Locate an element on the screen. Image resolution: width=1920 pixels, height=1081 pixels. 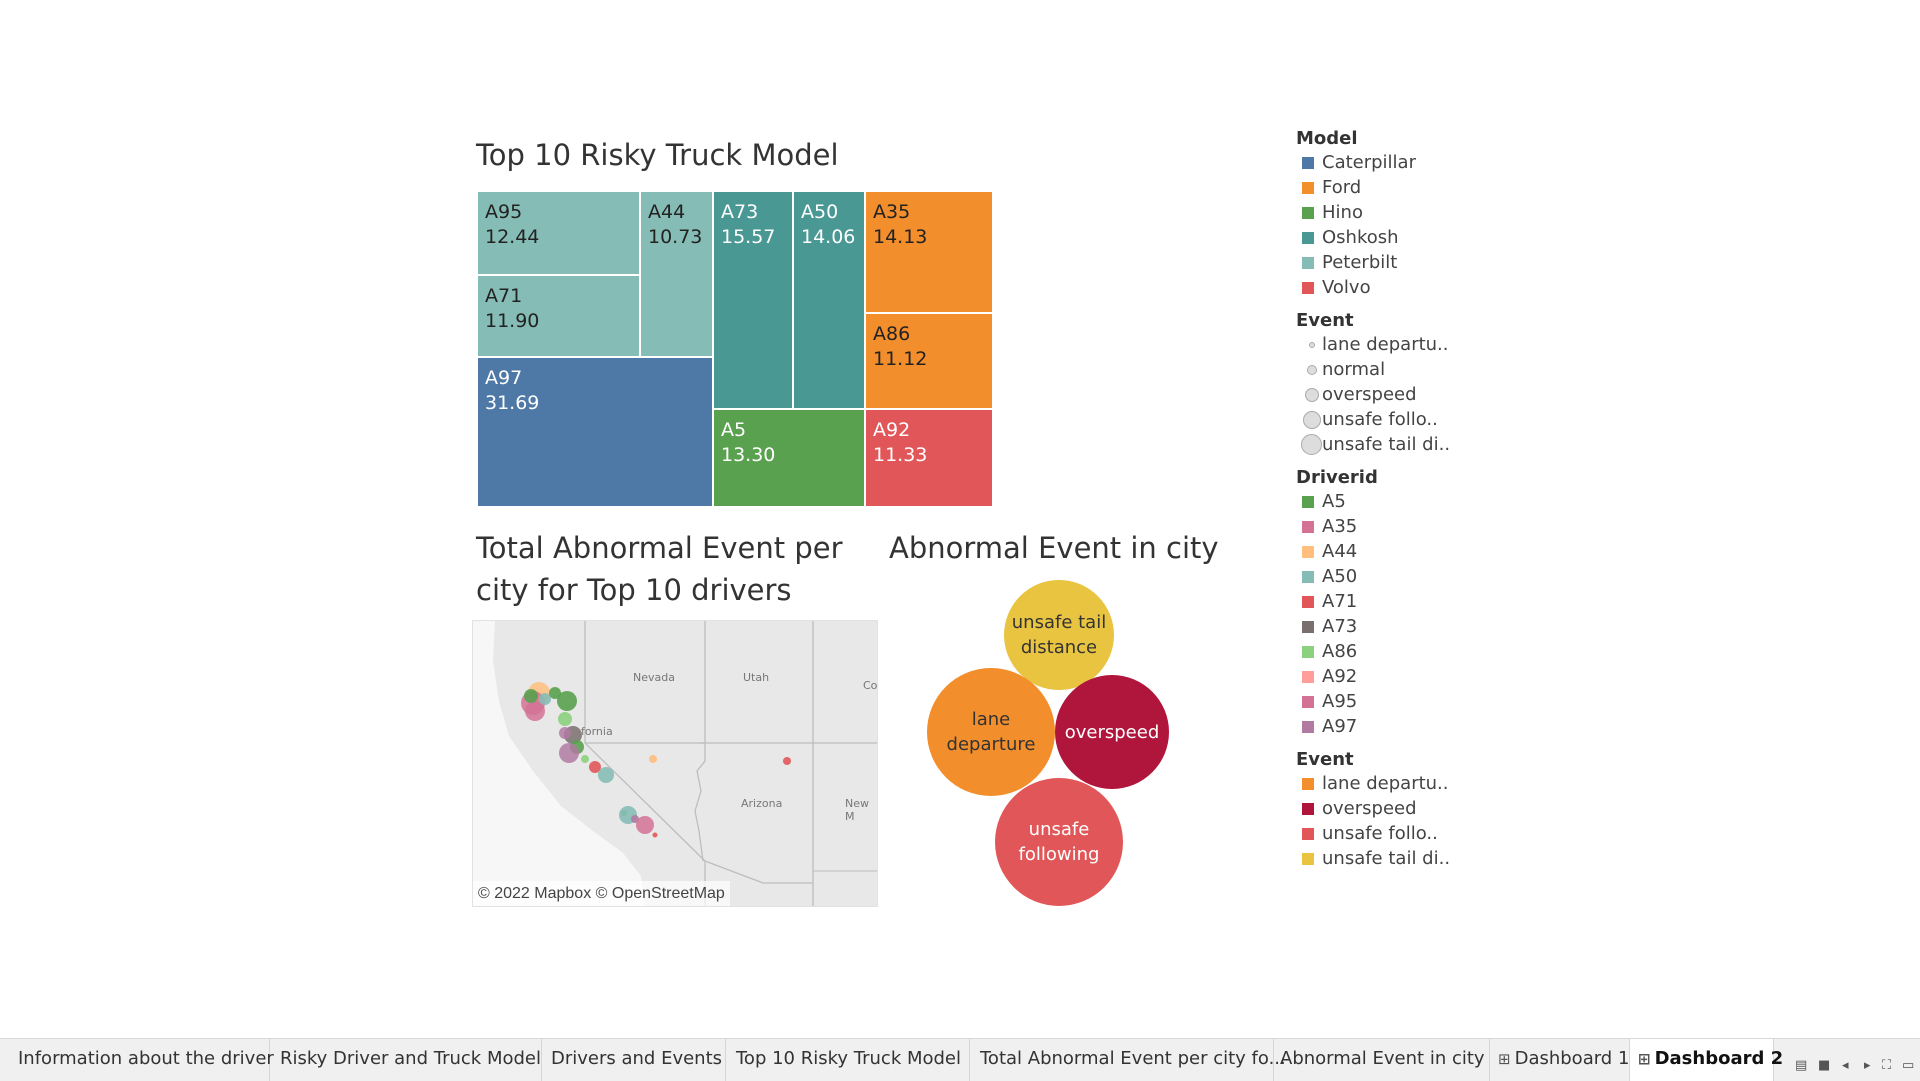
map-label-california: fornia is located at coordinates (597, 731).